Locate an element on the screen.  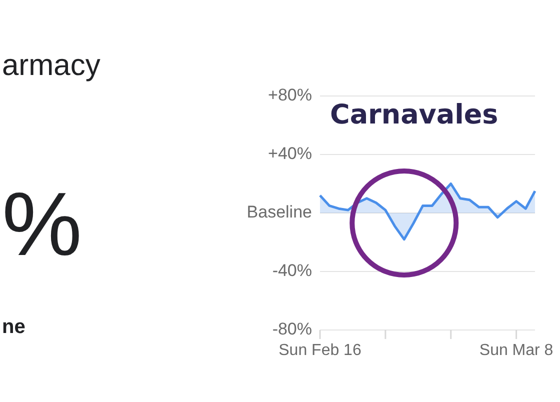
text: ne is located at coordinates (14, 327).